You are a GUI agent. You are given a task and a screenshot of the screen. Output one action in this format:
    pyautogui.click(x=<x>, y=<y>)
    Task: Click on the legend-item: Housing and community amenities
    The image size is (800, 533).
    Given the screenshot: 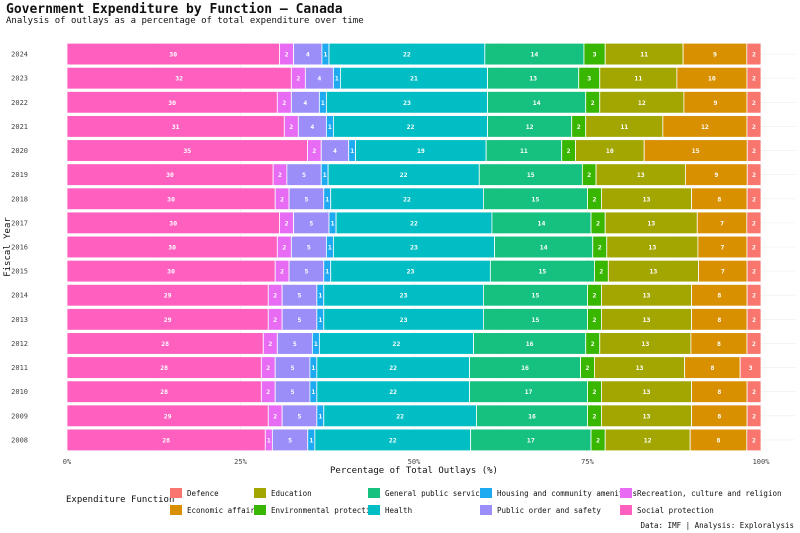 What is the action you would take?
    pyautogui.click(x=558, y=493)
    